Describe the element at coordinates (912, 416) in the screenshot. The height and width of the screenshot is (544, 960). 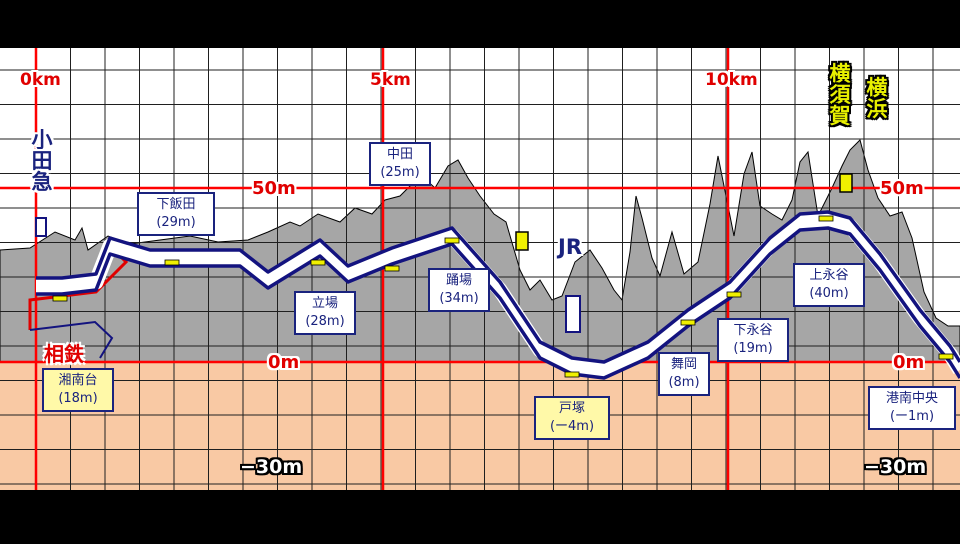
I see `station-elev: (ー1m)` at that location.